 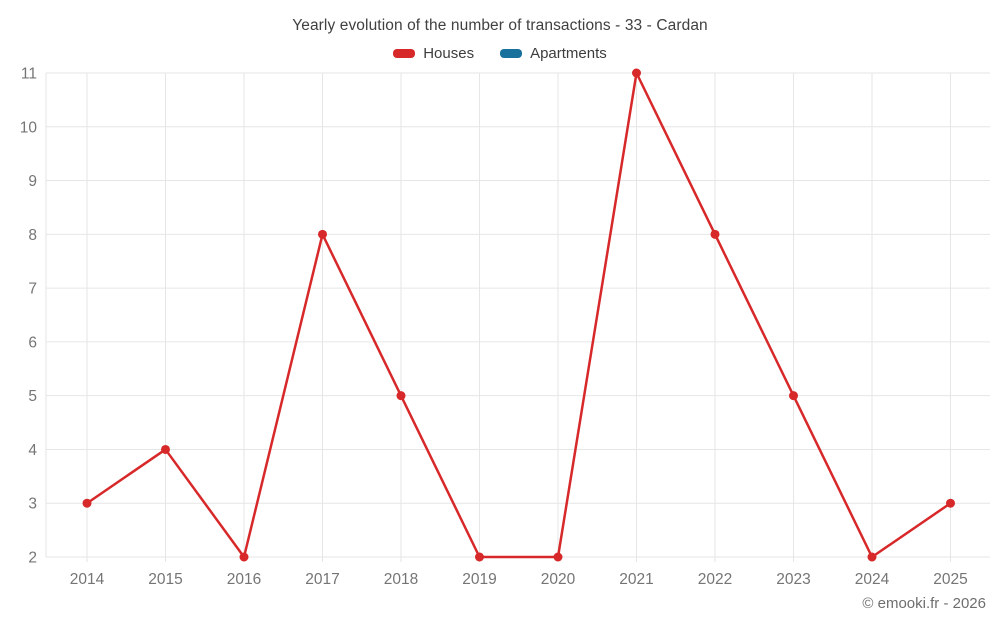 What do you see at coordinates (32, 342) in the screenshot?
I see `svg-text: 6` at bounding box center [32, 342].